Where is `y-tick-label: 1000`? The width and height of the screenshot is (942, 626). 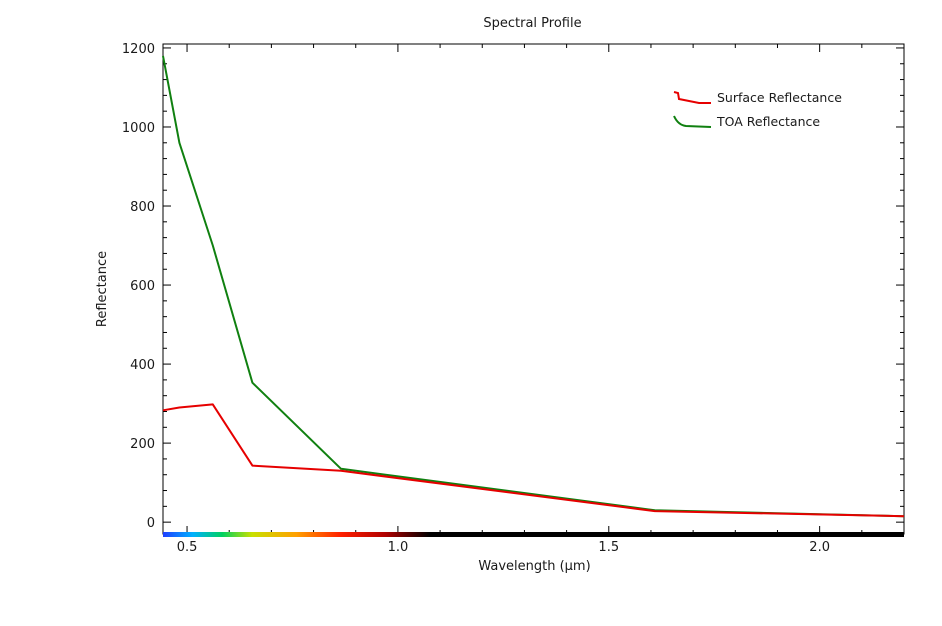
y-tick-label: 1000 is located at coordinates (138, 128).